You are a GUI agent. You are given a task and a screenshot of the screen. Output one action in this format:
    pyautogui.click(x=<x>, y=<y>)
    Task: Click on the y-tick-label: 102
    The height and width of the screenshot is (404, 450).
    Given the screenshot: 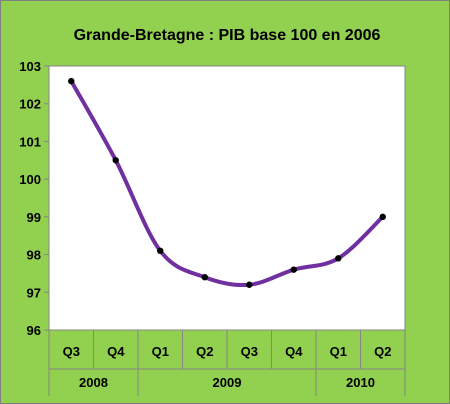 What is the action you would take?
    pyautogui.click(x=30, y=104)
    